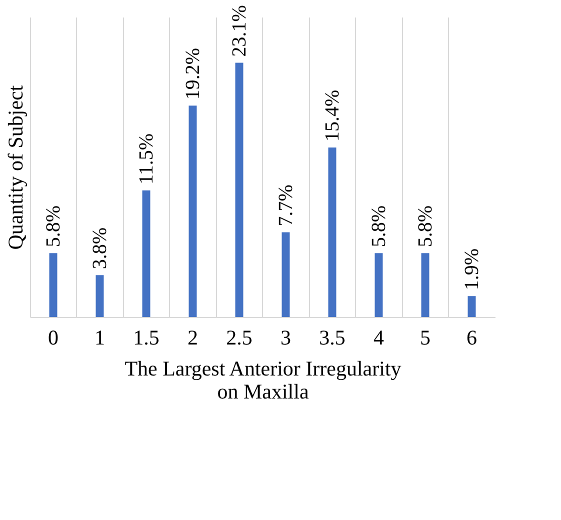  Describe the element at coordinates (471, 338) in the screenshot. I see `x-tick-label: 6` at that location.